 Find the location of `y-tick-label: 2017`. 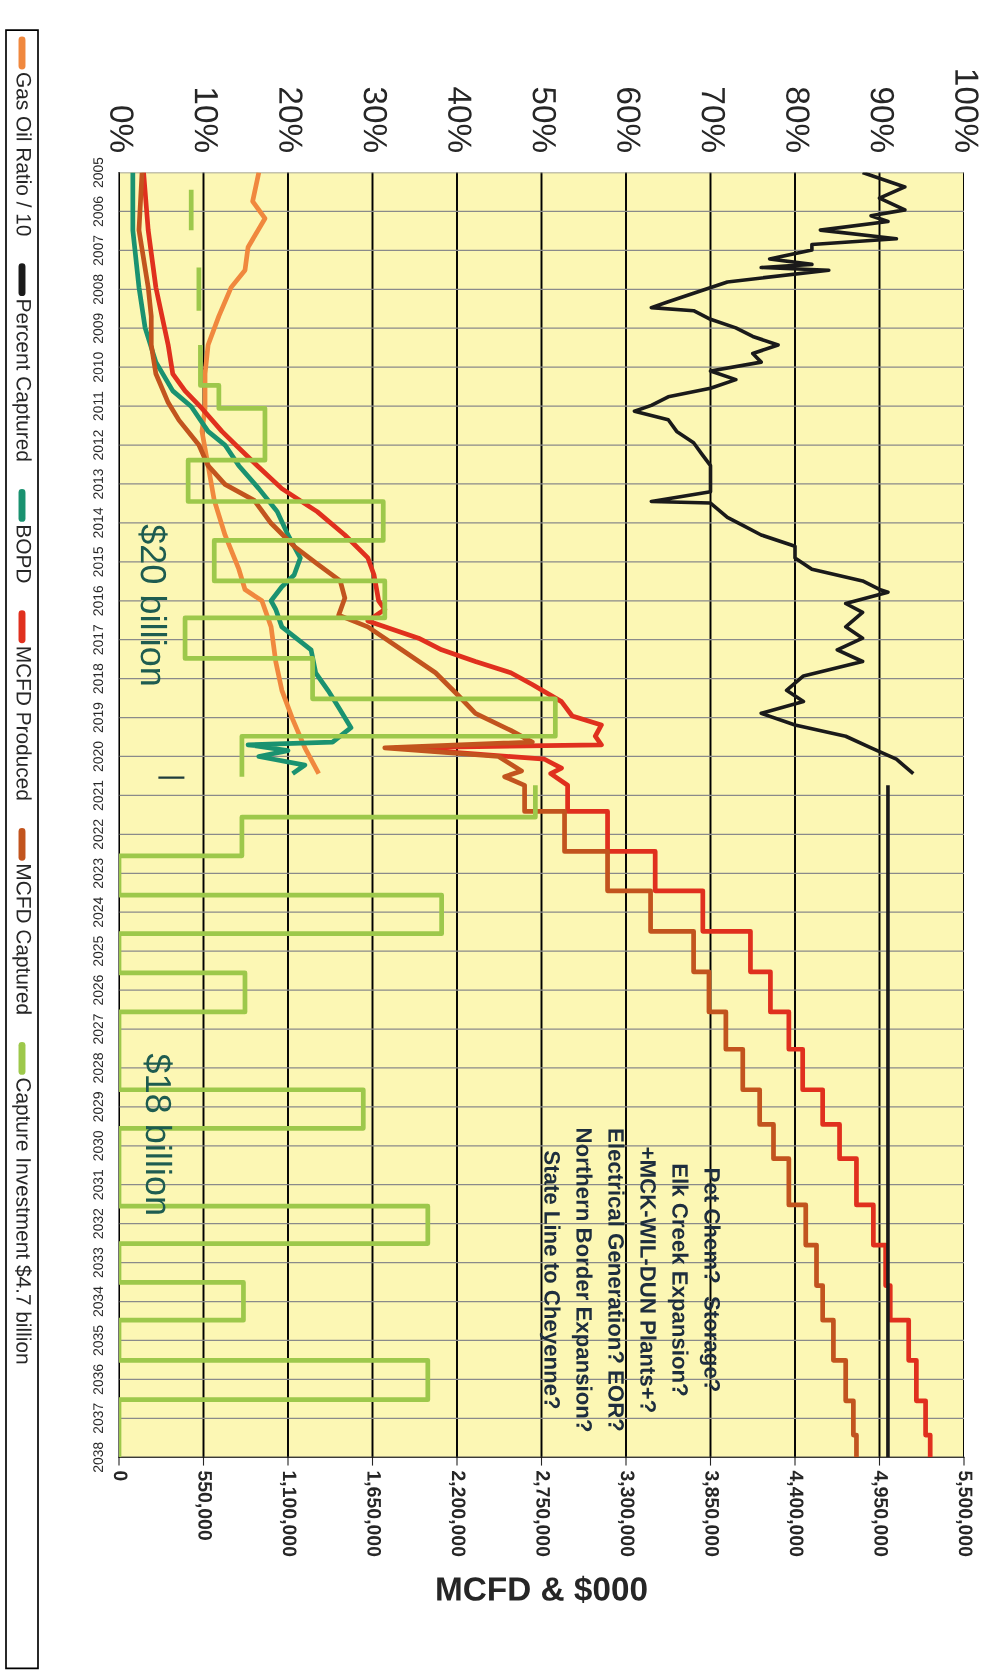

y-tick-label: 2017 is located at coordinates (98, 639).